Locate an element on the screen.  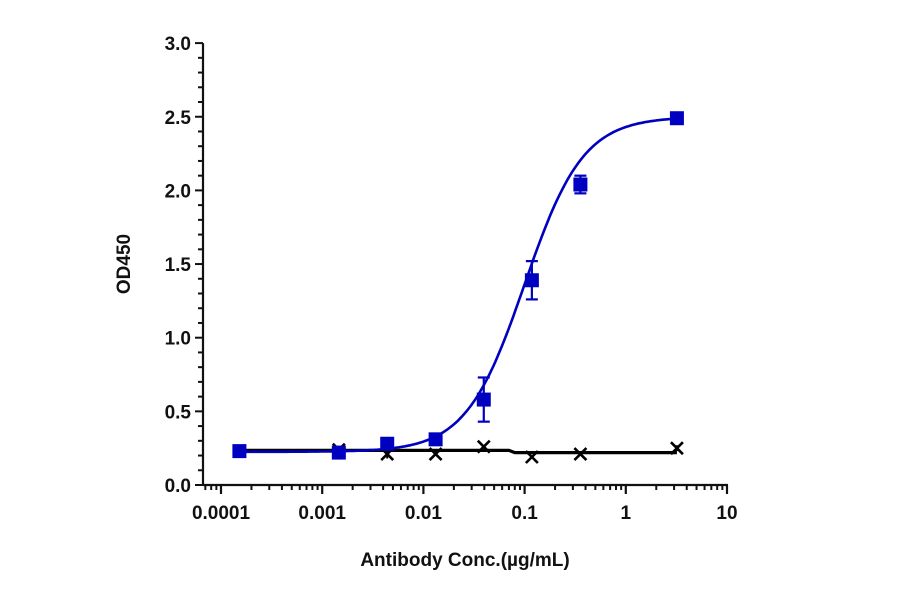
x-tick-label: 0.1 is located at coordinates (524, 513).